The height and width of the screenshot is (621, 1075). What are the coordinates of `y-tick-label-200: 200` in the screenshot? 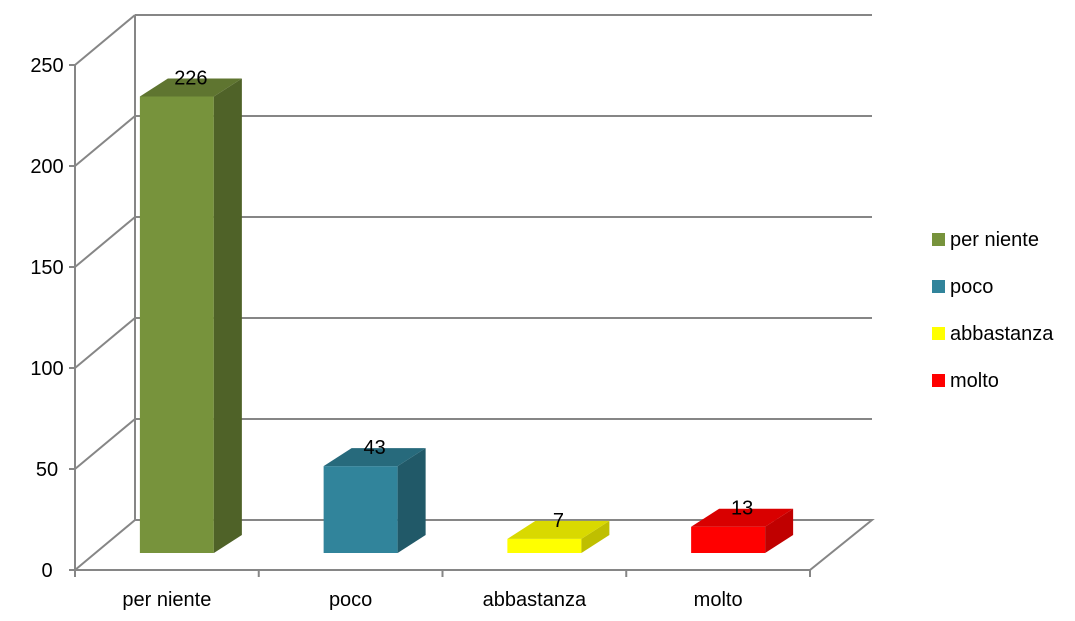 It's located at (46, 167).